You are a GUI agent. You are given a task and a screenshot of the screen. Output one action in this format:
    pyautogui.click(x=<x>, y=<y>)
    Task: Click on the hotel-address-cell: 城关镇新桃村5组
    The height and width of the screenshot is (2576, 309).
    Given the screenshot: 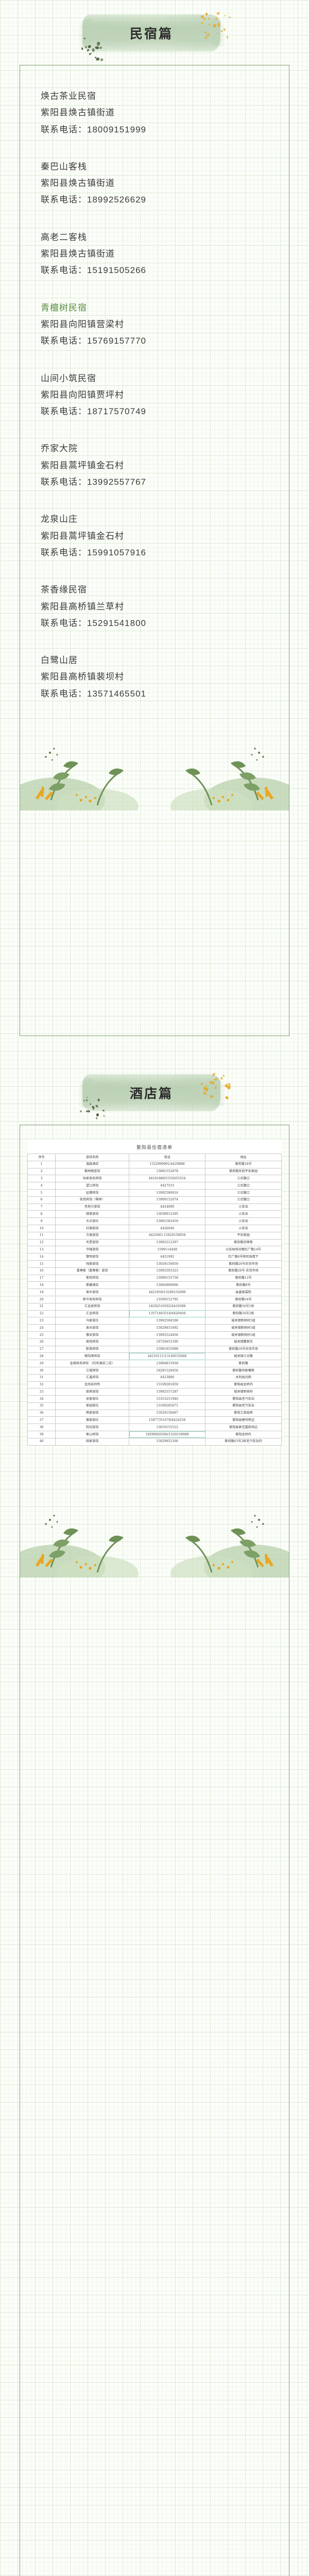 What is the action you would take?
    pyautogui.click(x=243, y=1328)
    